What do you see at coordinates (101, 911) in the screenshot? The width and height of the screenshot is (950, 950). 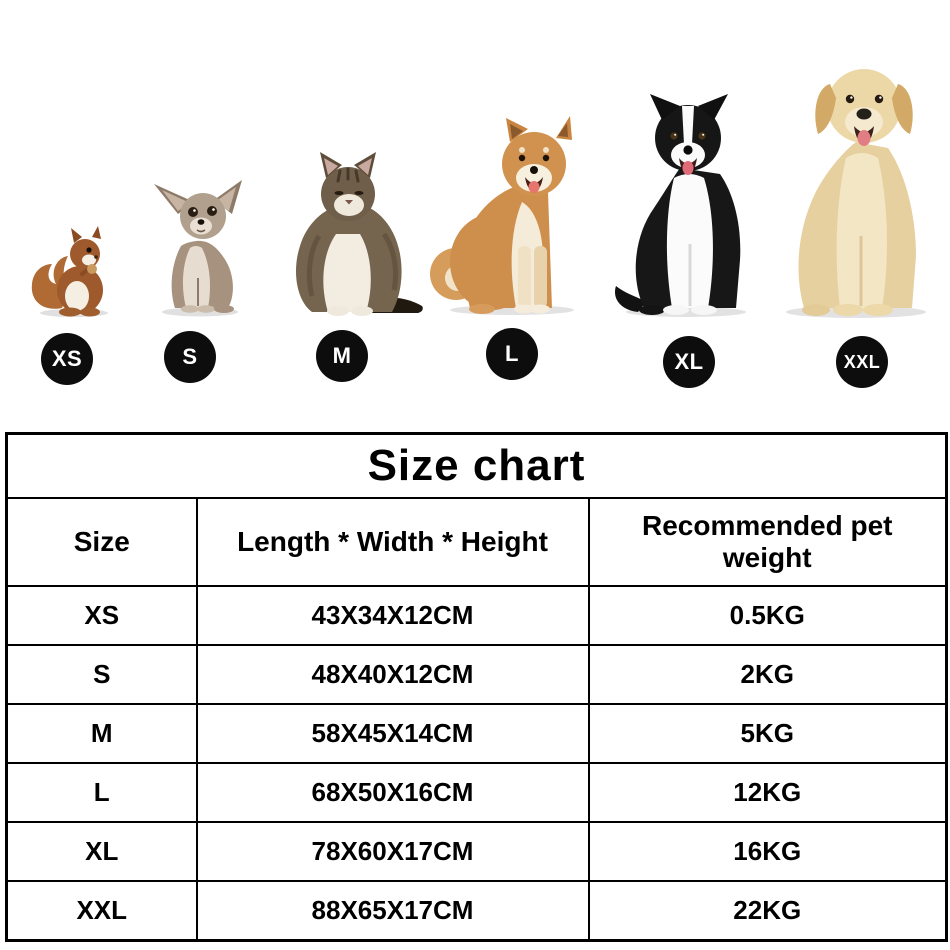 I see `size-cell: XXL` at bounding box center [101, 911].